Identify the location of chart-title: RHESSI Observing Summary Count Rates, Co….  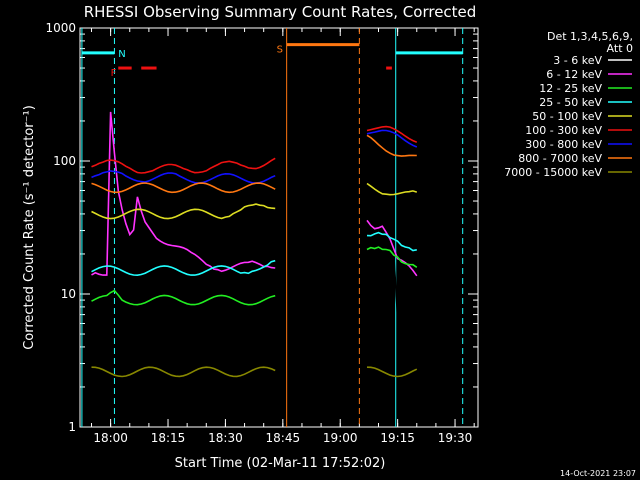
(280, 12).